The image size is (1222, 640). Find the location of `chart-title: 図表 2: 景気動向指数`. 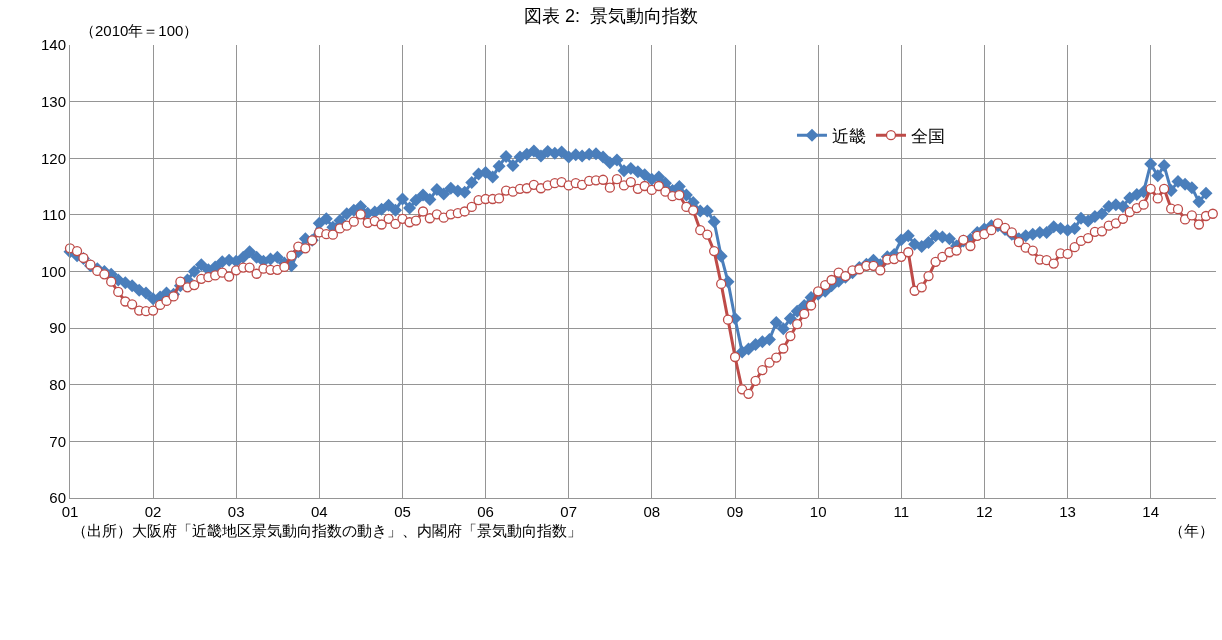

chart-title: 図表 2: 景気動向指数 is located at coordinates (611, 16).